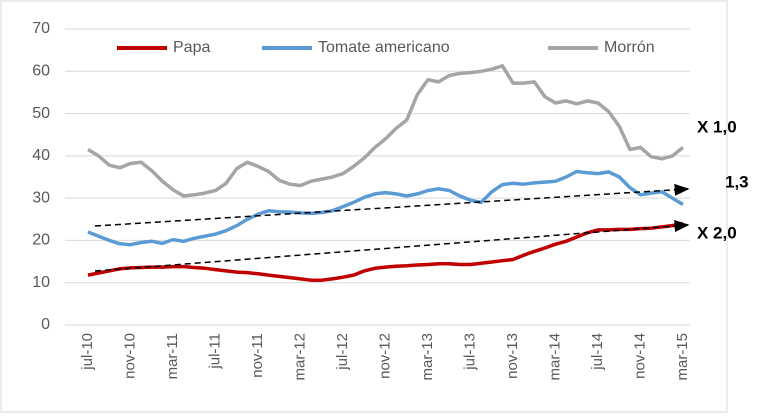 Image resolution: width=763 pixels, height=419 pixels. What do you see at coordinates (427, 357) in the screenshot?
I see `x-tick-label: mar-13` at bounding box center [427, 357].